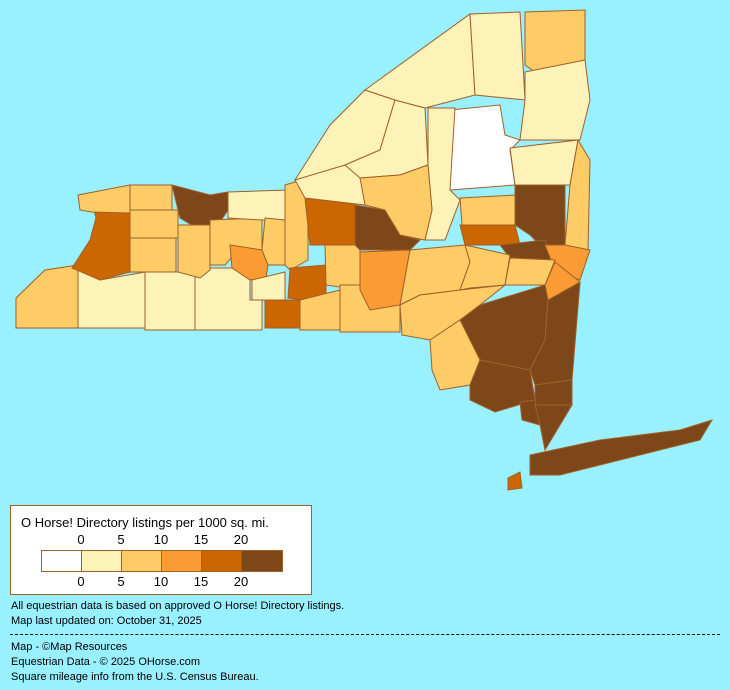 The image size is (730, 690). Describe the element at coordinates (106, 621) in the screenshot. I see `last-updated: Map last updated on: October 31, 2025` at that location.